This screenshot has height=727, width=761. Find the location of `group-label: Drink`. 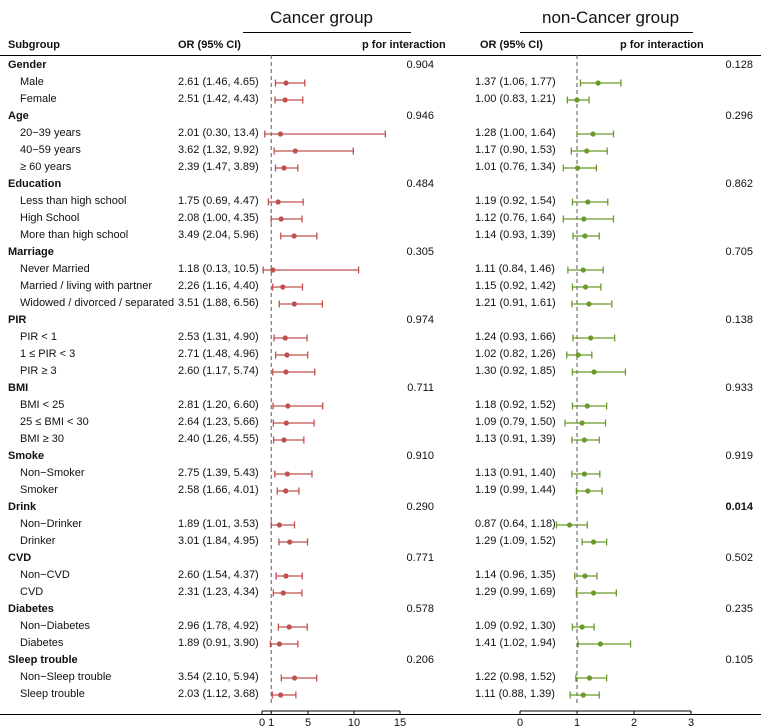

group-label: Drink is located at coordinates (22, 507).